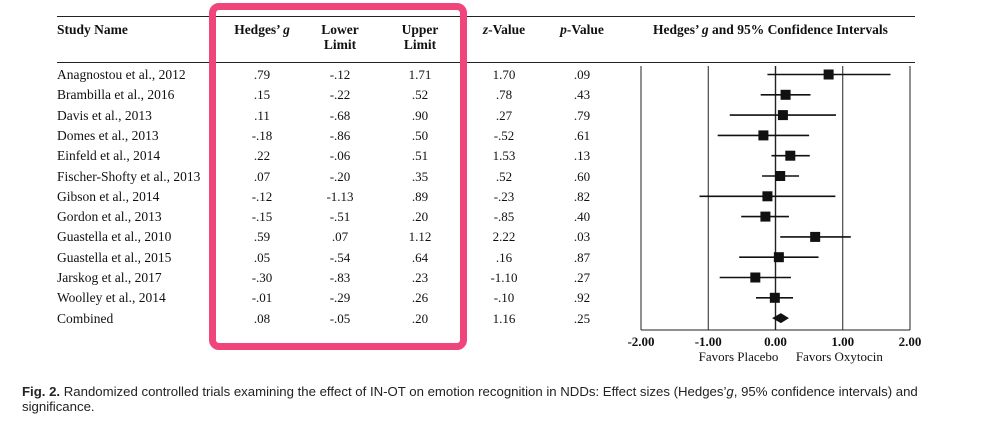 The width and height of the screenshot is (1000, 425). I want to click on cell-lower-limit: -.54, so click(340, 257).